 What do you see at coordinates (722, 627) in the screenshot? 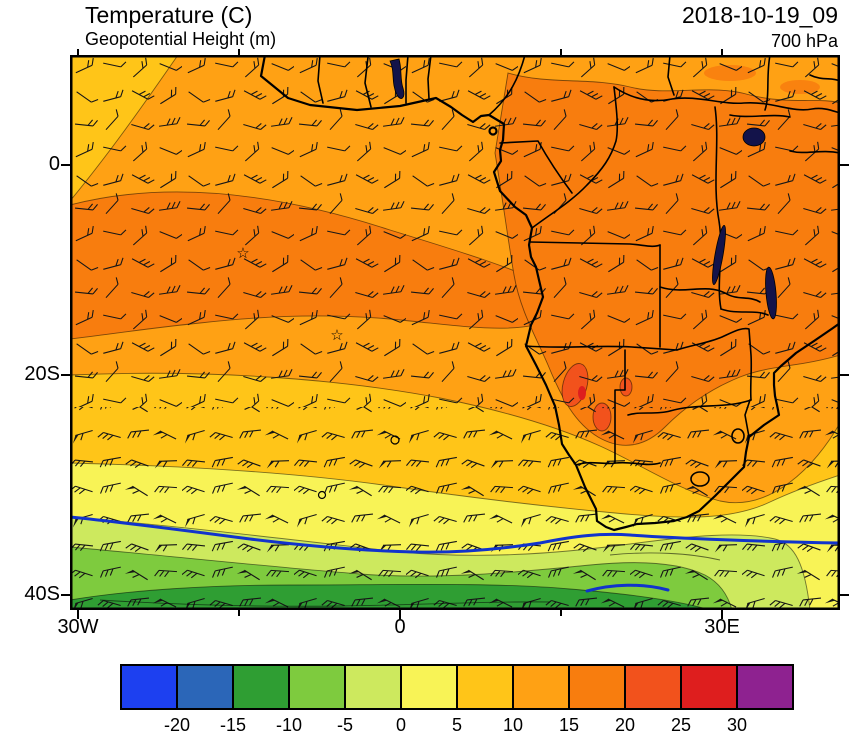
I see `x-axis-label-30e: 30E` at bounding box center [722, 627].